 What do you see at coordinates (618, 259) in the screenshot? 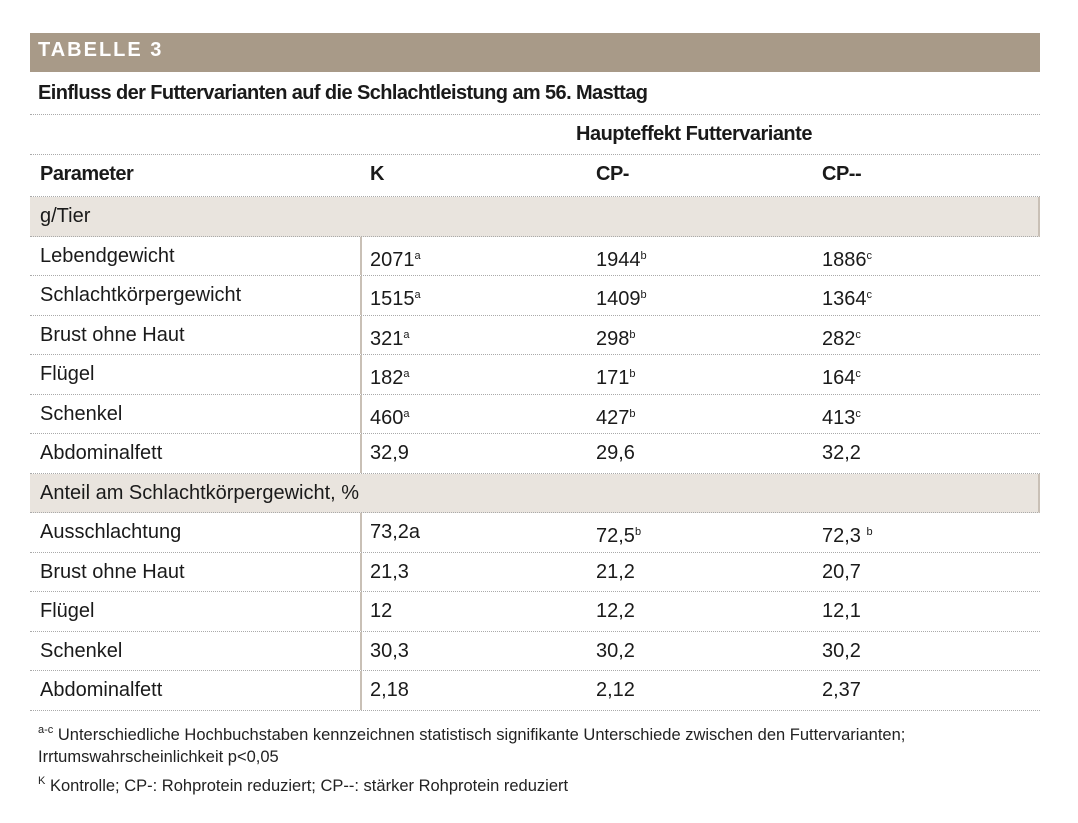
I see `value: 1944` at bounding box center [618, 259].